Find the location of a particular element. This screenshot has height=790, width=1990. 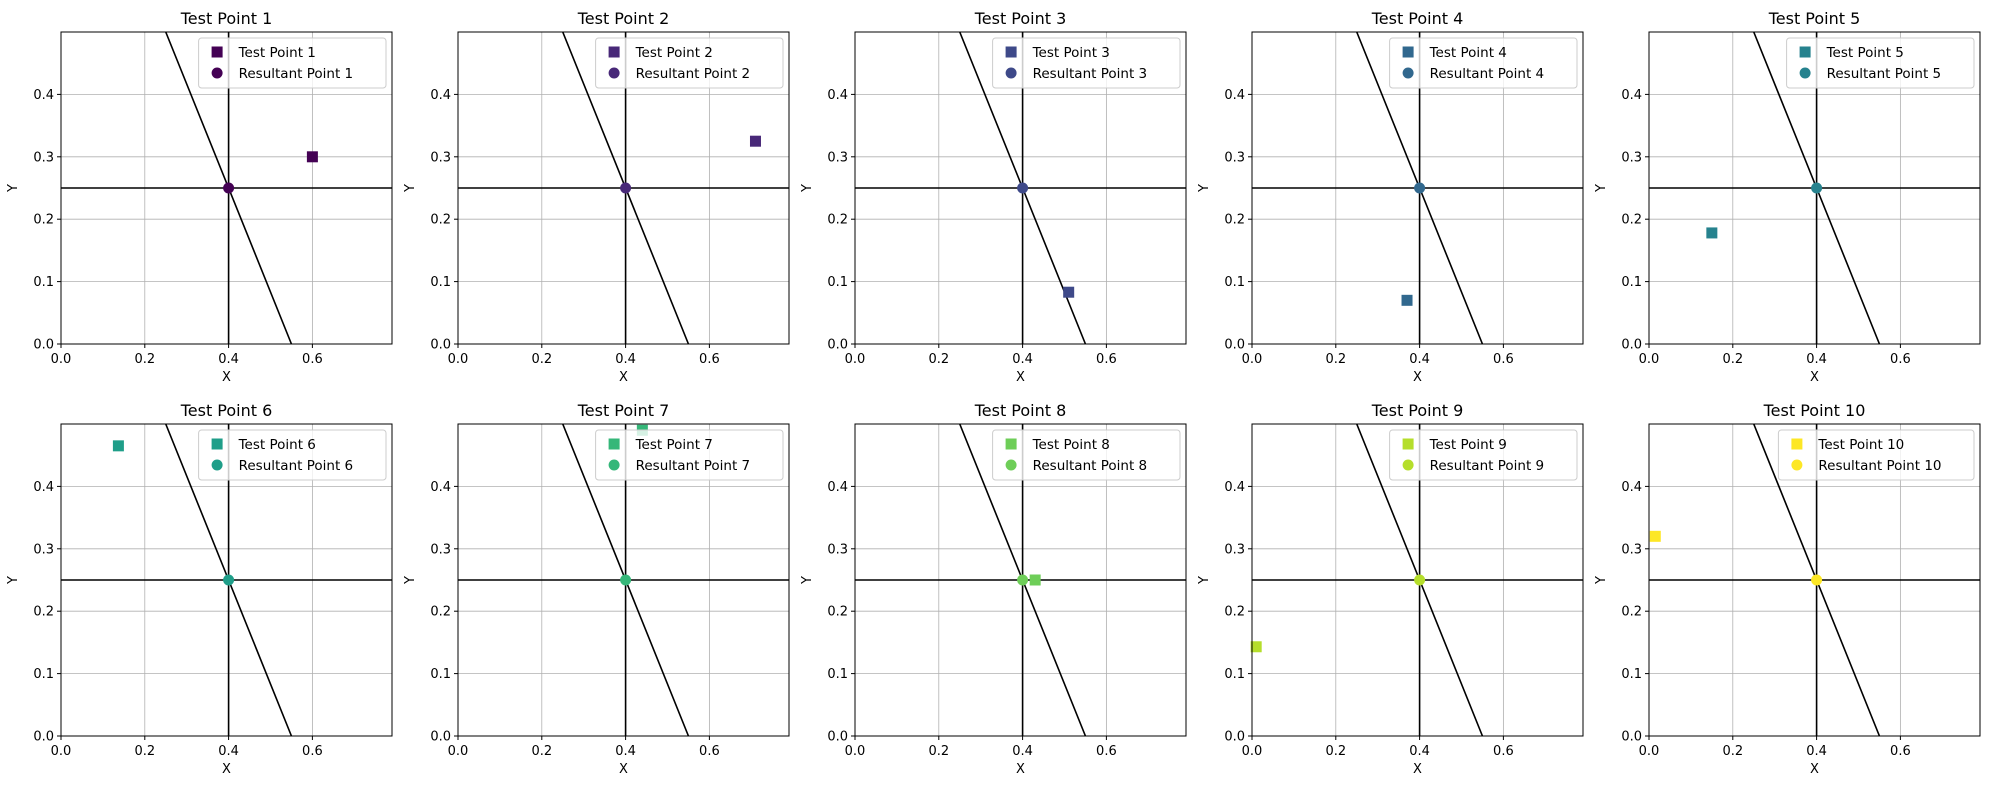

subplot-title: Test Point 2 is located at coordinates (623, 18).